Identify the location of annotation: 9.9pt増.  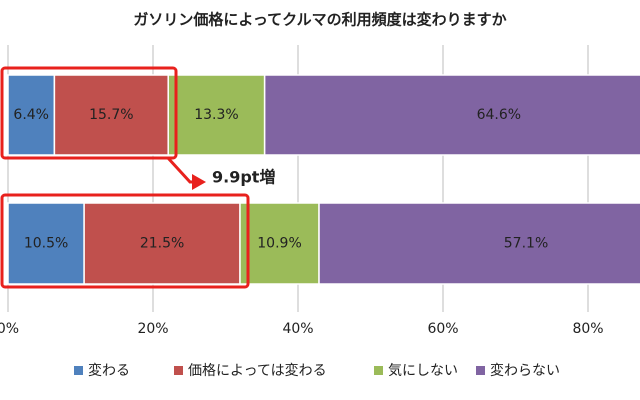
(243, 177).